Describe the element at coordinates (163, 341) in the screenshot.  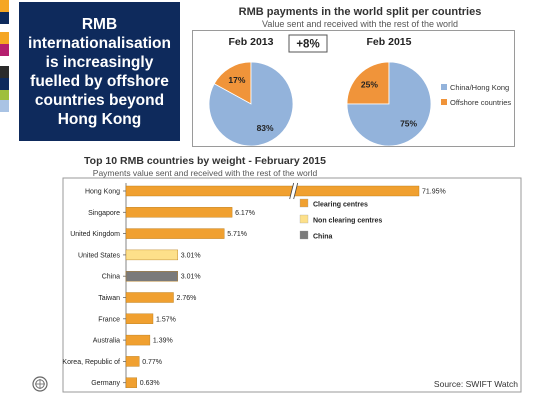
I see `bar-value-label: 1.39%` at that location.